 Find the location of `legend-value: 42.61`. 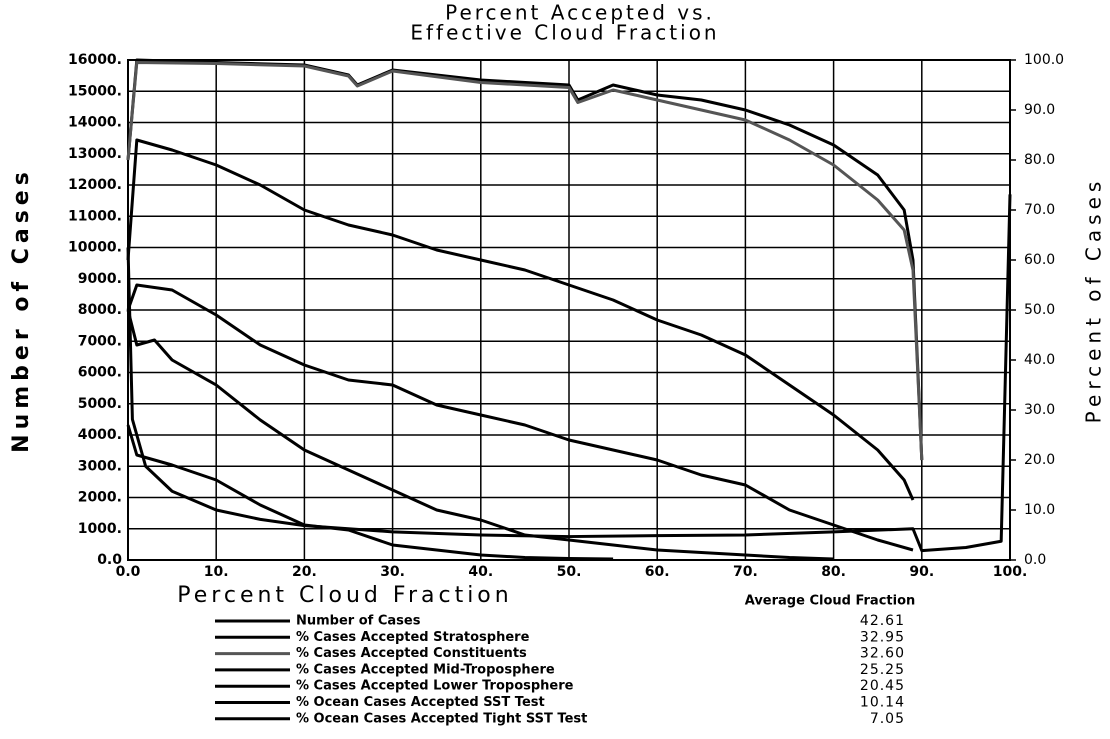

legend-value: 42.61 is located at coordinates (882, 621).